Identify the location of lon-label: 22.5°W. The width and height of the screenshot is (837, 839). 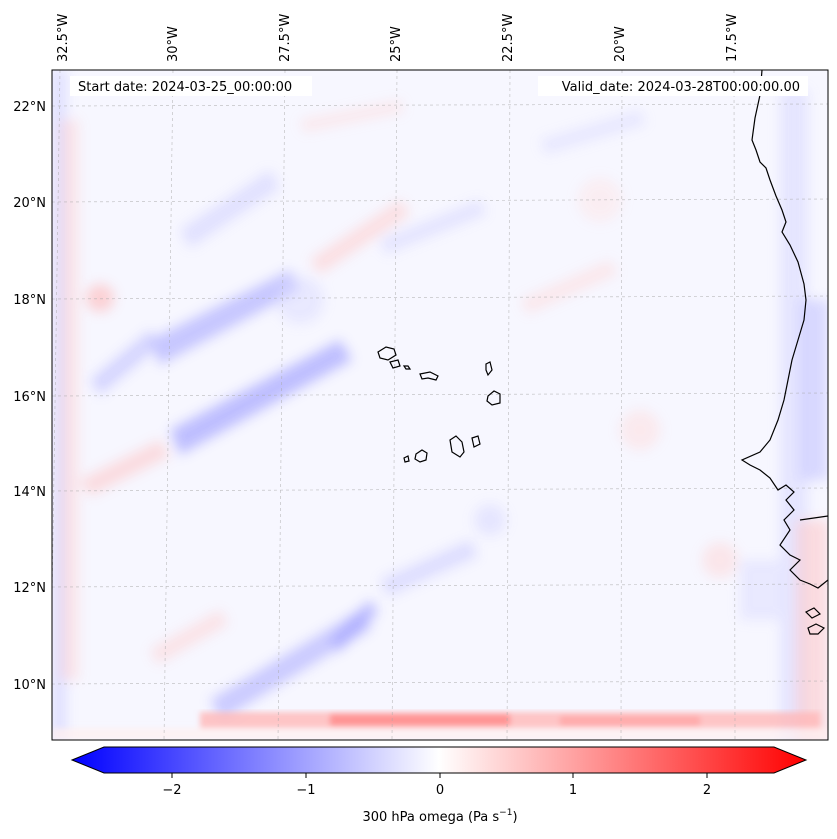
(508, 38).